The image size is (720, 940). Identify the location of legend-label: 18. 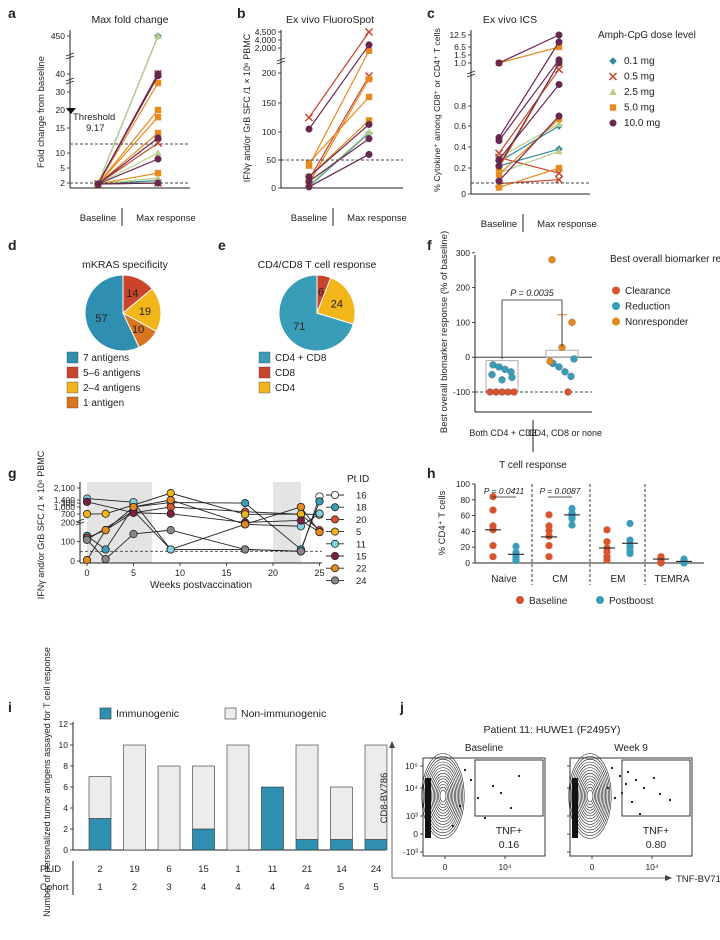
(361, 508).